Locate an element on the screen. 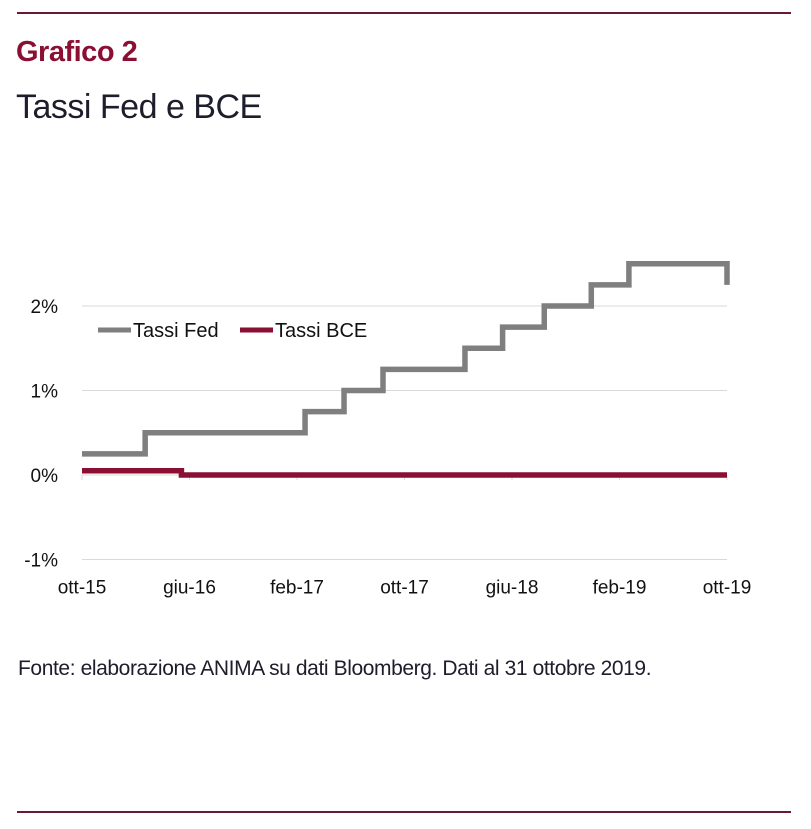  x-tick-label: ott-19 is located at coordinates (727, 588).